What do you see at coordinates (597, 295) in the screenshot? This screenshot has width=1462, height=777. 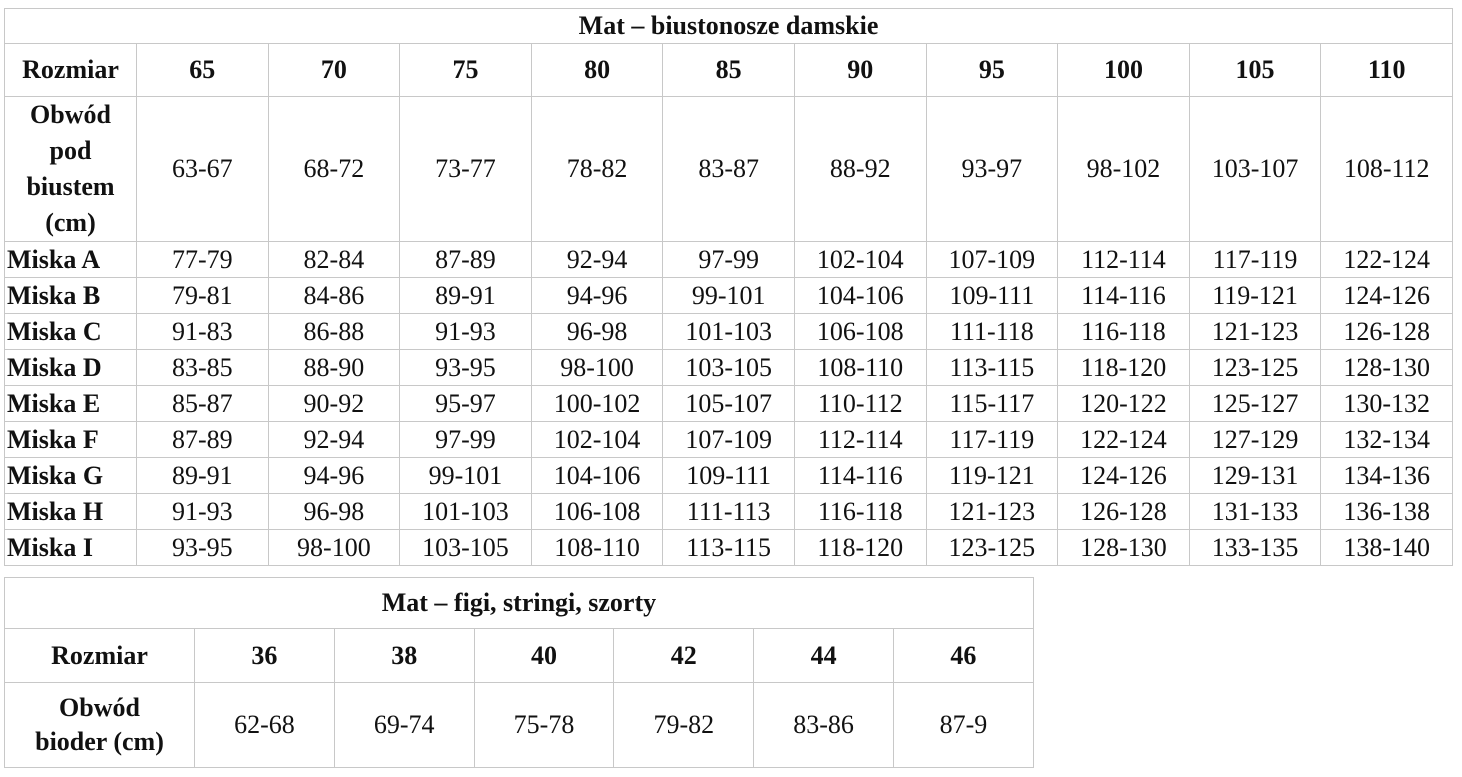 I see `cup-cell: 94-96` at bounding box center [597, 295].